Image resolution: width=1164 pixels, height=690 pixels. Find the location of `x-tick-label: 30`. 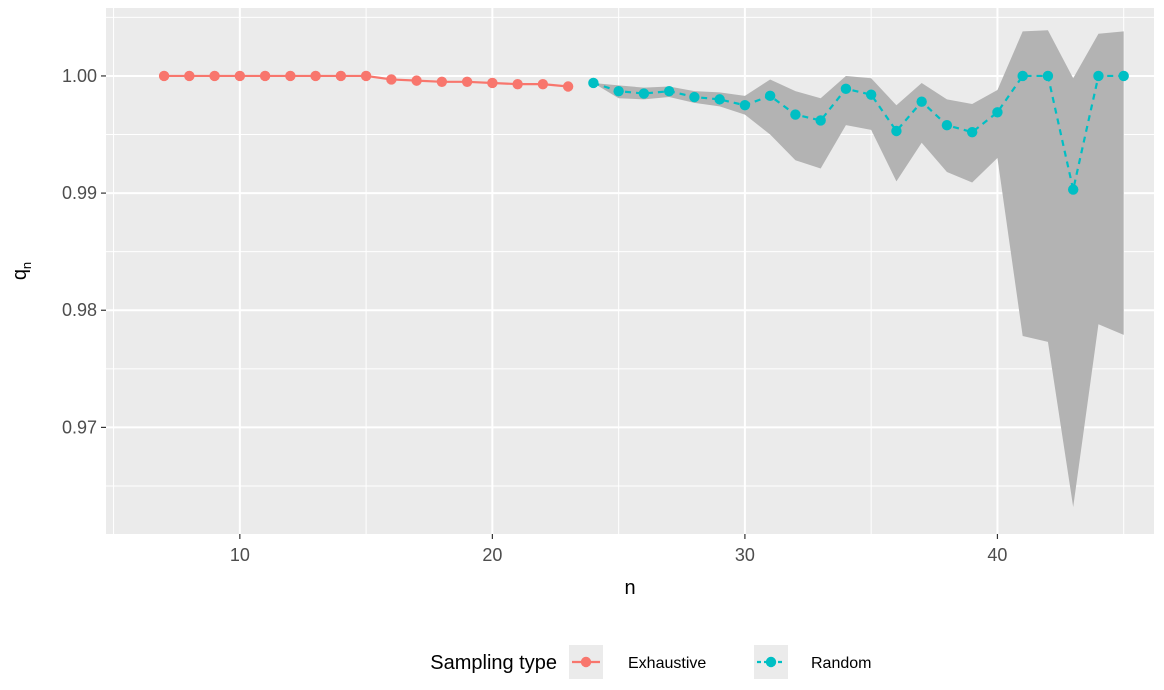

x-tick-label: 30 is located at coordinates (745, 555).